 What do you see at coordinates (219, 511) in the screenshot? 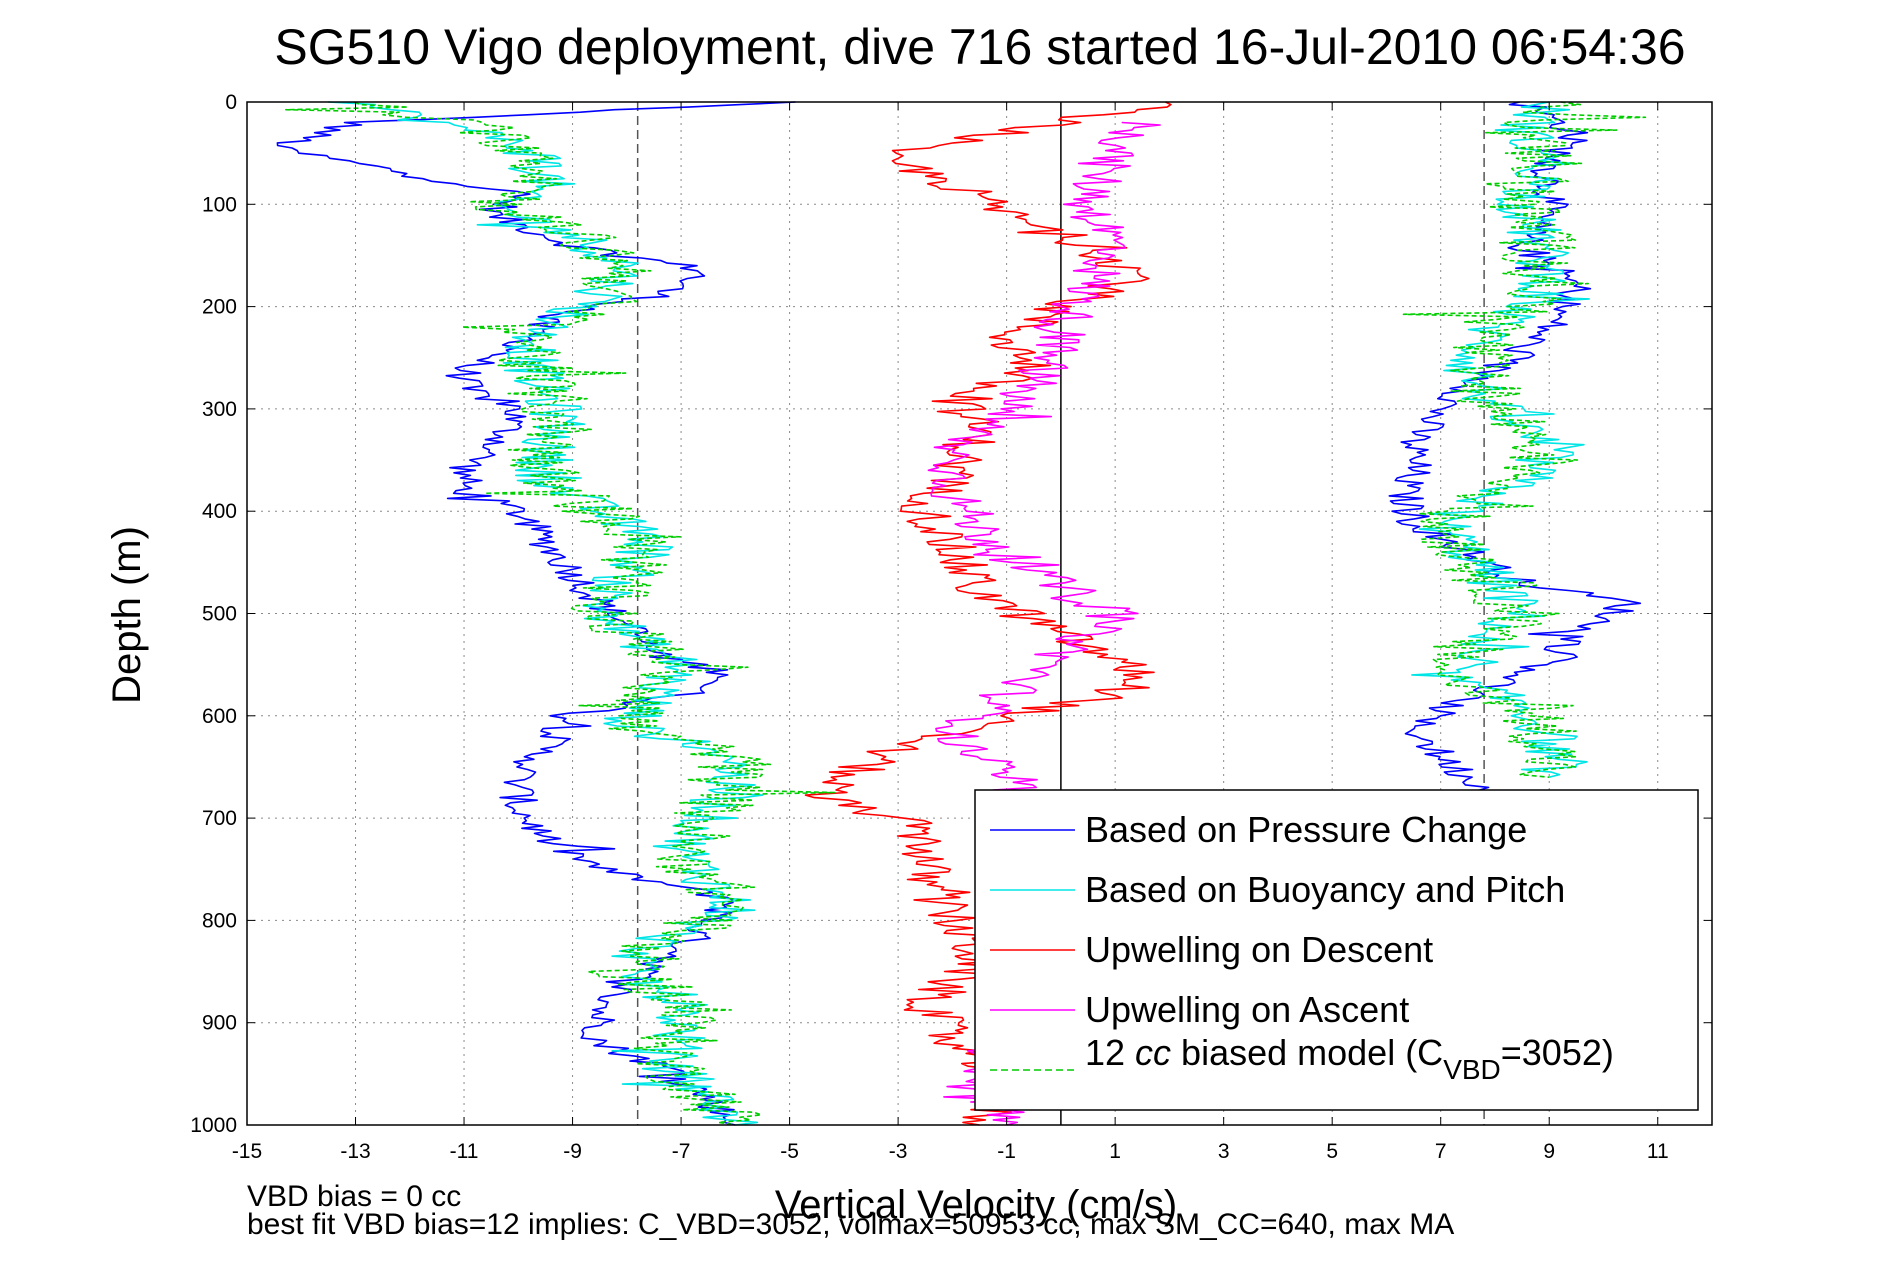
I see `y-tick-label: 400` at bounding box center [219, 511].